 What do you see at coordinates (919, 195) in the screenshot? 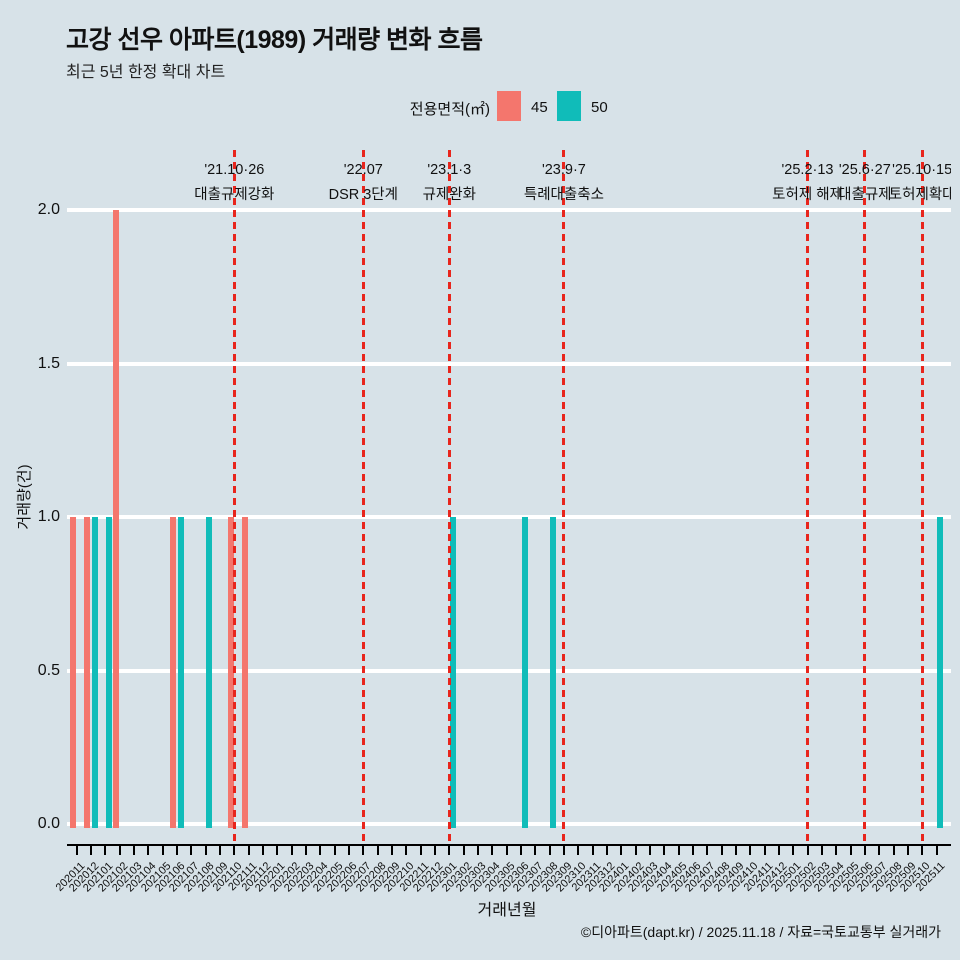
I see `event-label: 토허제확대` at bounding box center [919, 195].